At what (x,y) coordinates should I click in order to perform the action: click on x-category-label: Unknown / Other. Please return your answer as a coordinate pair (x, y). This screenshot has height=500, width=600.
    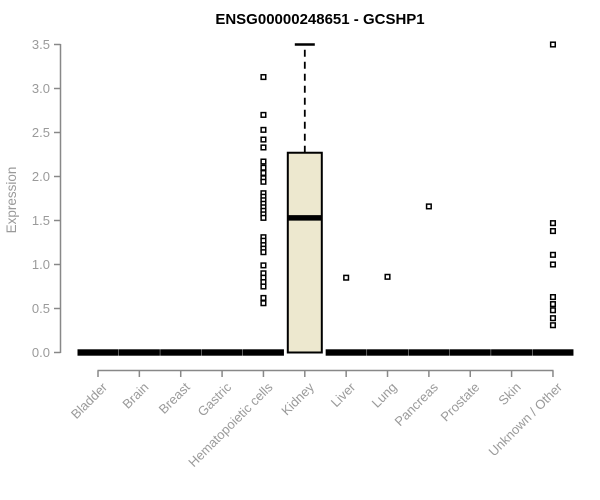
    Looking at the image, I should click on (525, 419).